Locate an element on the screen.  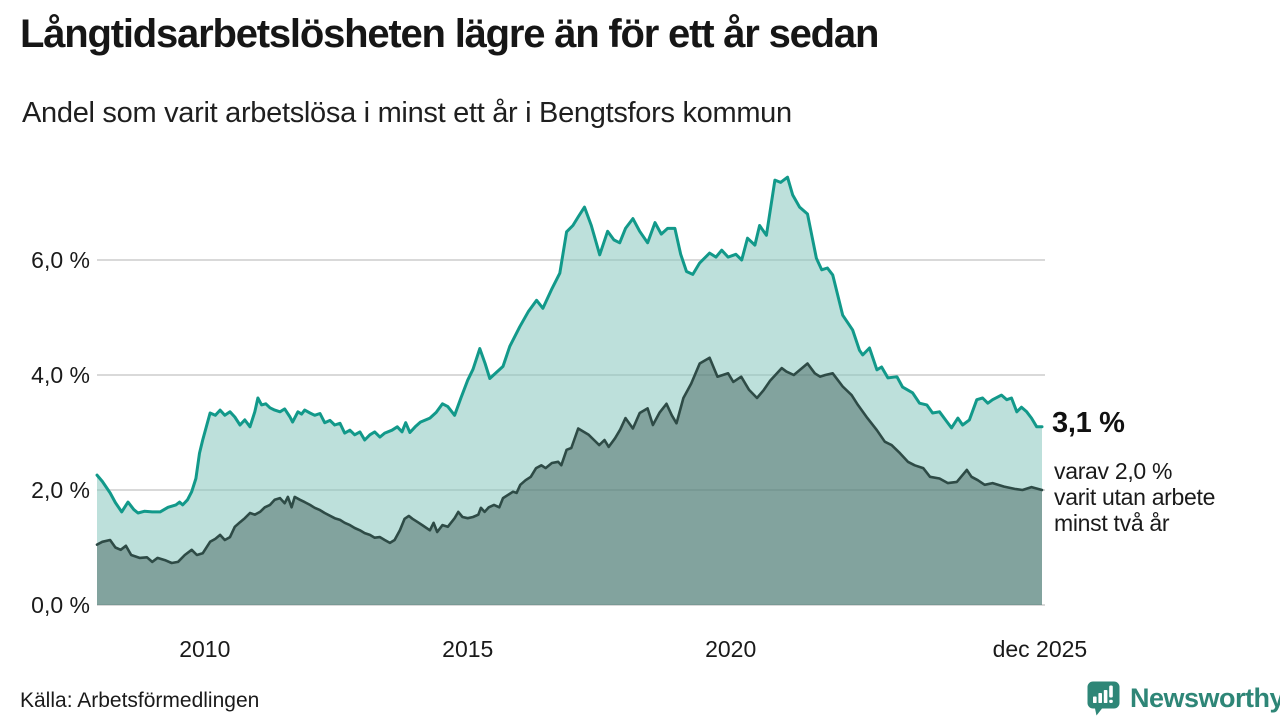
y-tick-label: 0,0 % is located at coordinates (60, 605).